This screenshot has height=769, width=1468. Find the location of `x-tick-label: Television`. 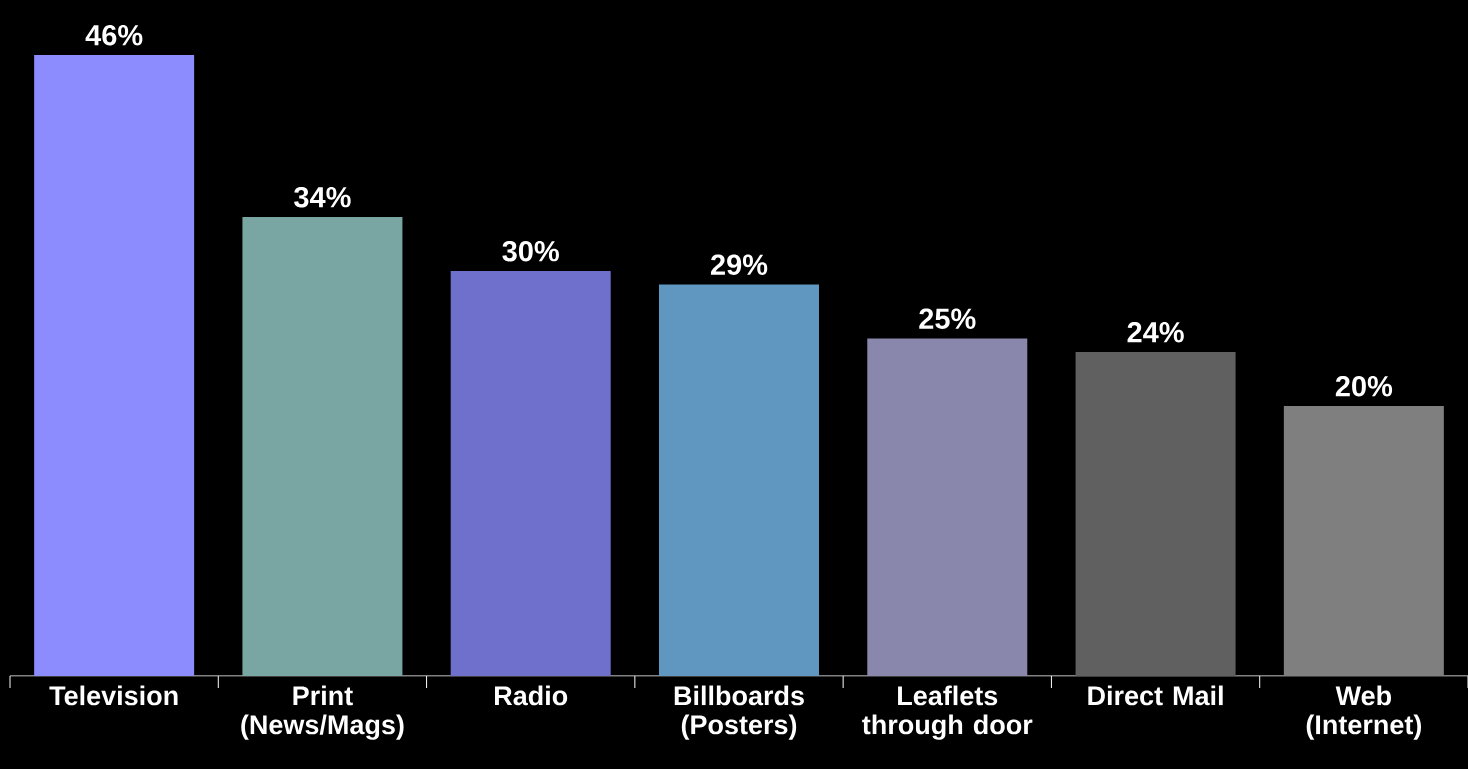

x-tick-label: Television is located at coordinates (113, 695).